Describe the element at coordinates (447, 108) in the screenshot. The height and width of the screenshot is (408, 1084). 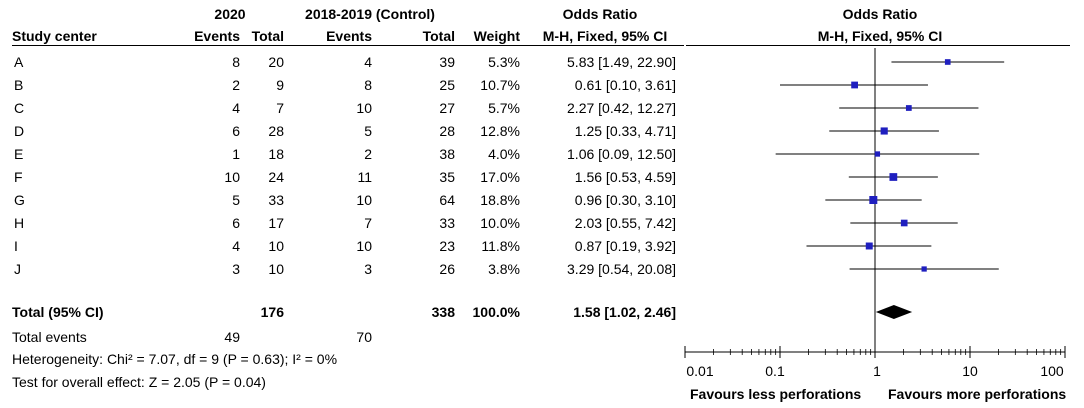
I see `total2: 27` at that location.